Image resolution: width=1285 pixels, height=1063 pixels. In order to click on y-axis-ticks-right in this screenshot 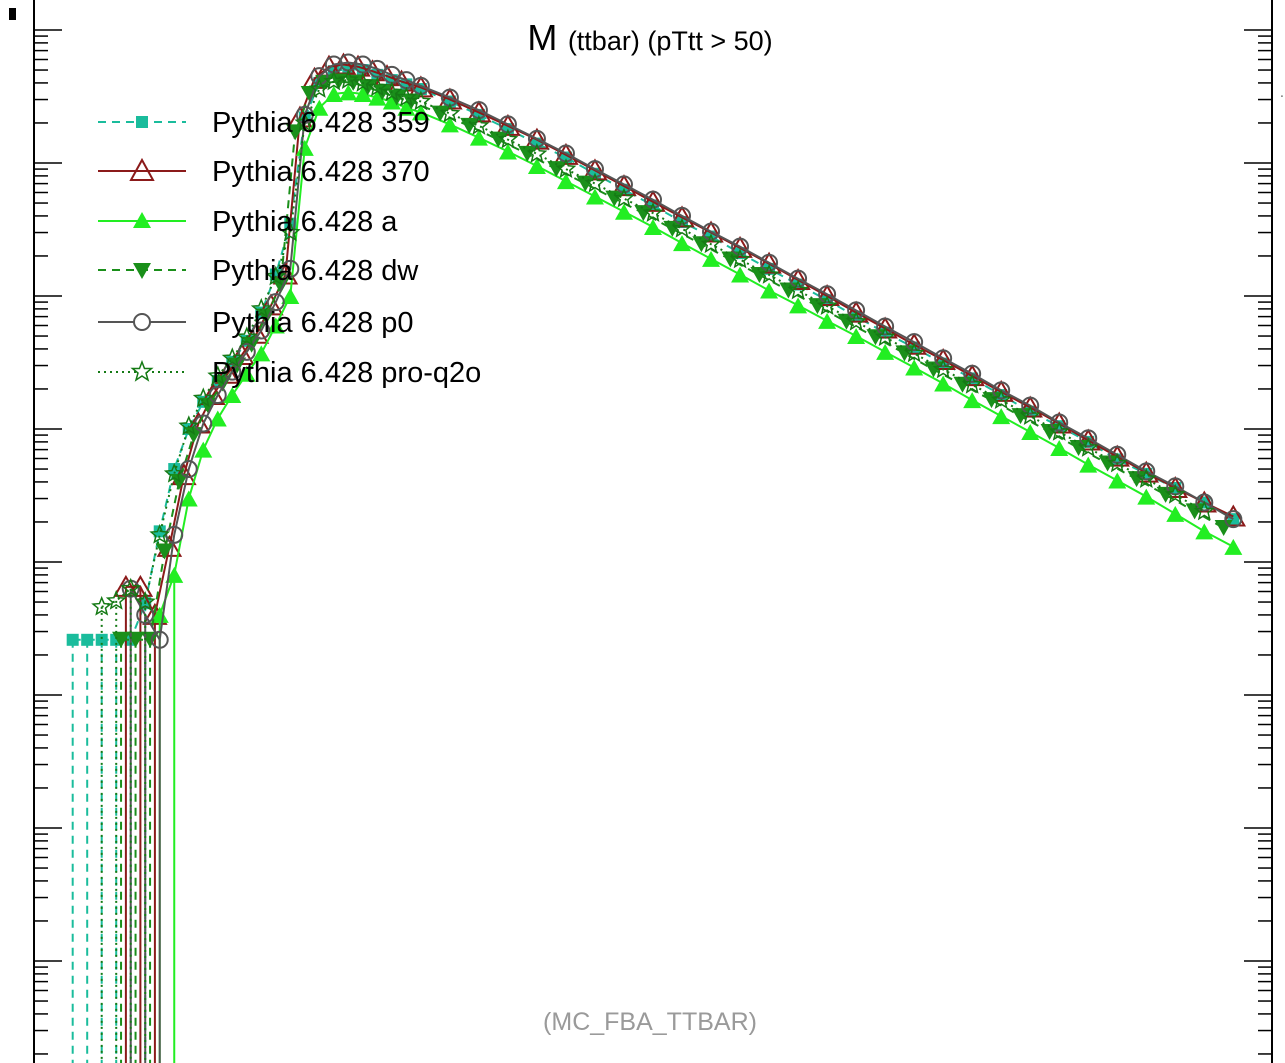, I will do `click(1258, 542)`.